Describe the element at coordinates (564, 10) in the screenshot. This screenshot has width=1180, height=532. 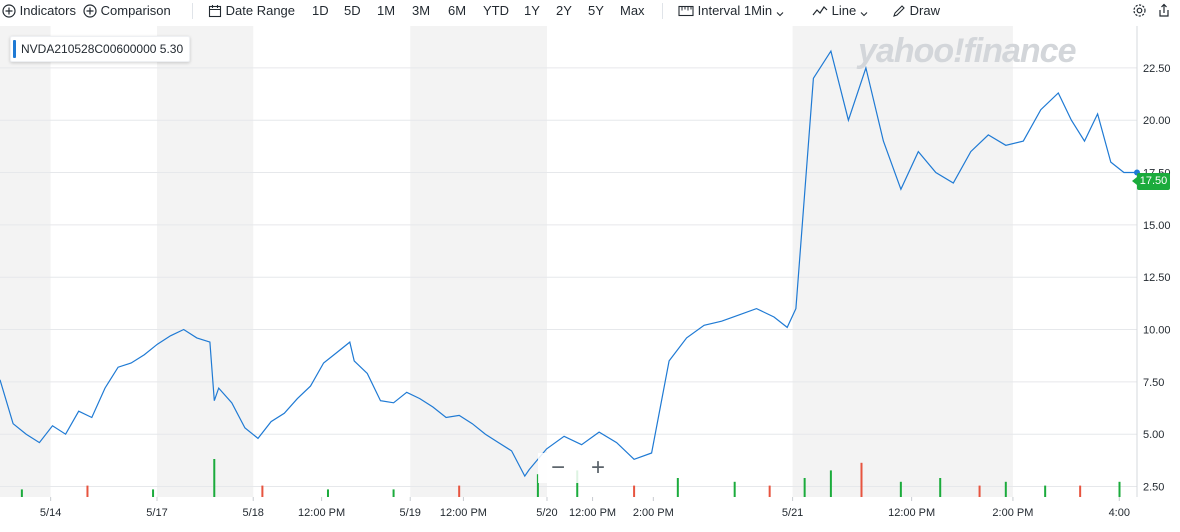
I see `range-2y-button: 2Y` at that location.